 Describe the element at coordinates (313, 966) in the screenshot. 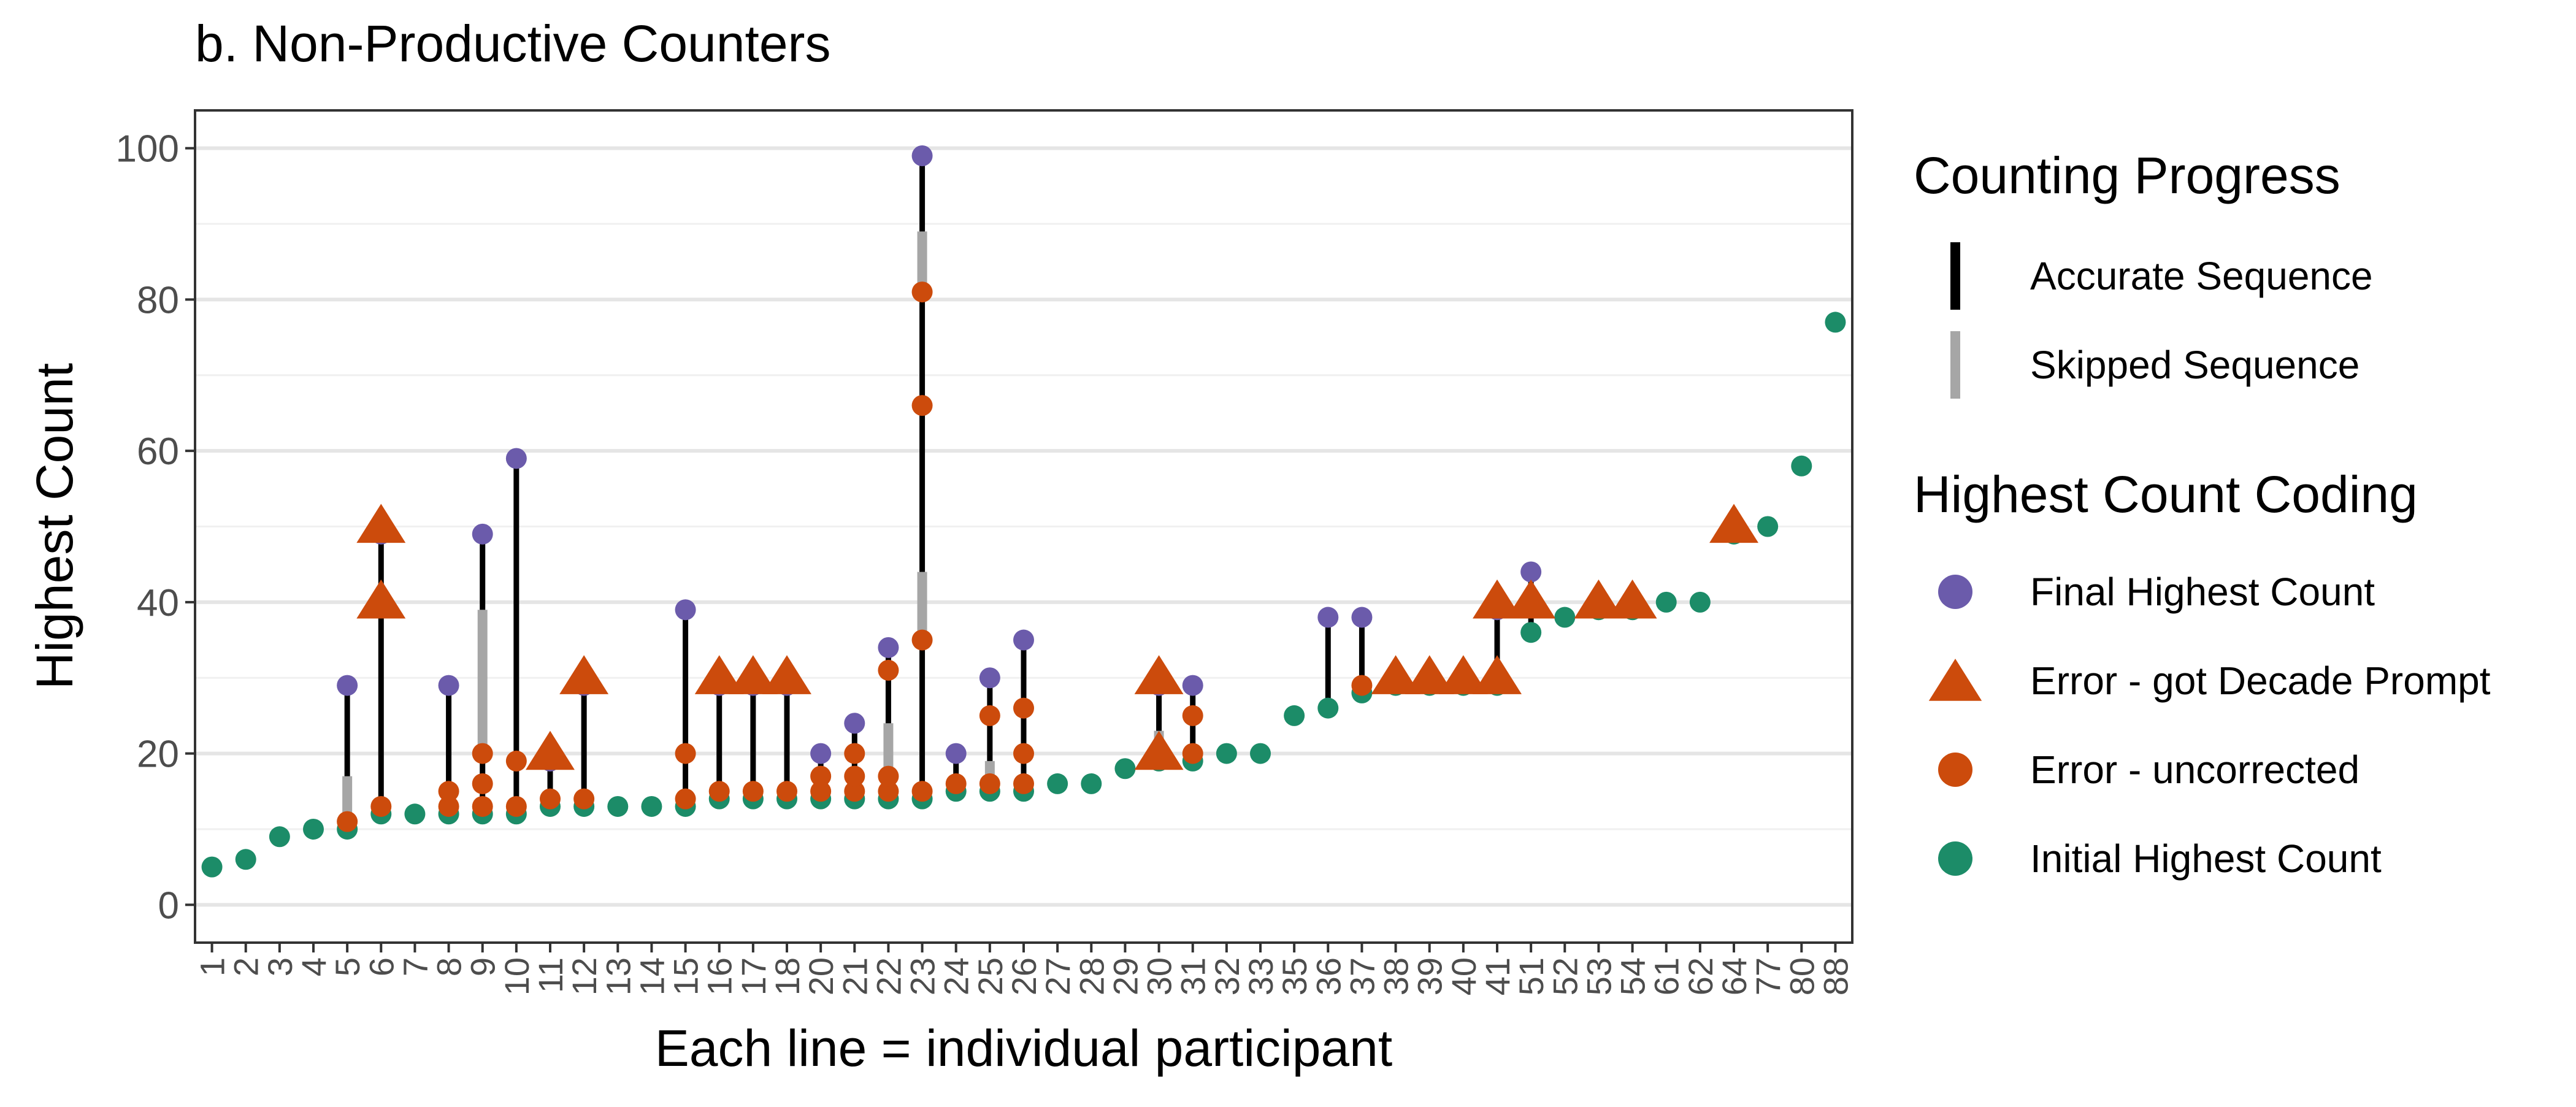

I see `x-tick-label: 4` at that location.